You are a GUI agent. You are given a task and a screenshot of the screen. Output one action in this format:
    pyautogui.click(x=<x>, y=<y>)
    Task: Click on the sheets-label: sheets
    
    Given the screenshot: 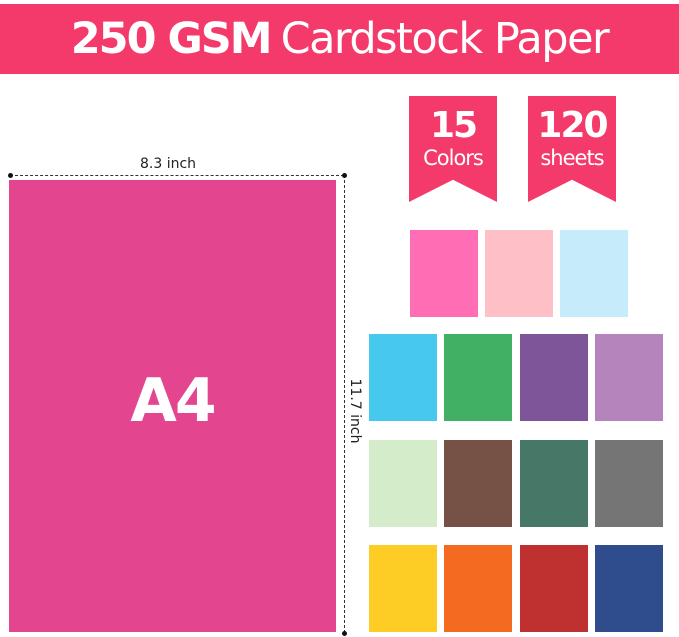 What is the action you would take?
    pyautogui.click(x=572, y=158)
    